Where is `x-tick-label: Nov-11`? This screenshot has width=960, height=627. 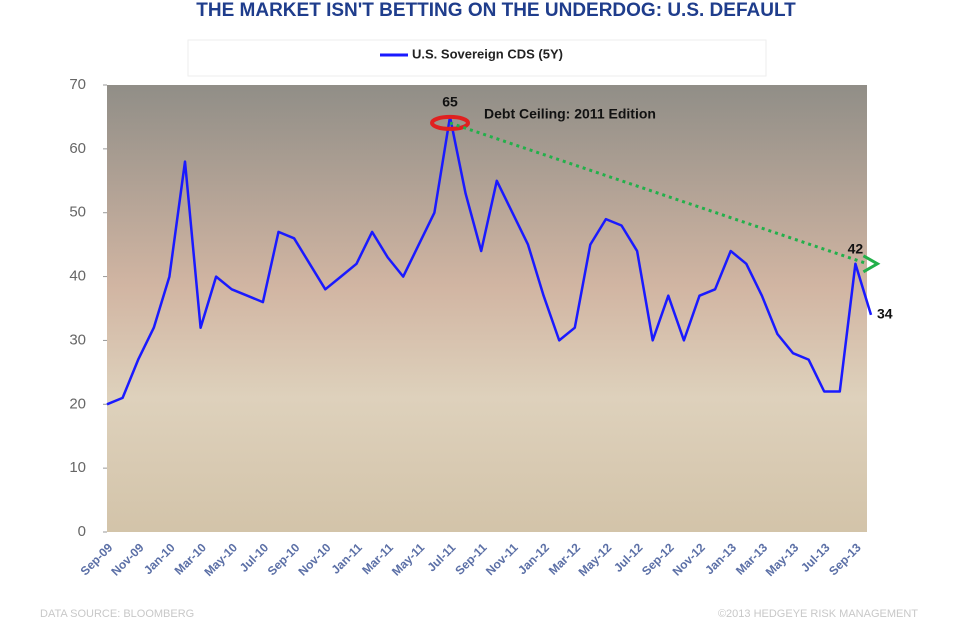
x-tick-label: Nov-11 is located at coordinates (502, 559).